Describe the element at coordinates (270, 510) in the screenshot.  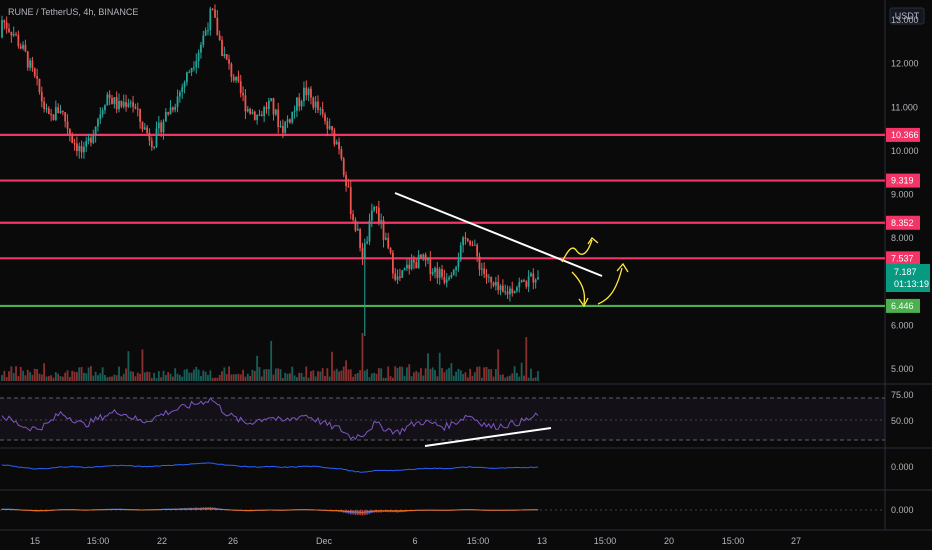
I see `signal-line` at that location.